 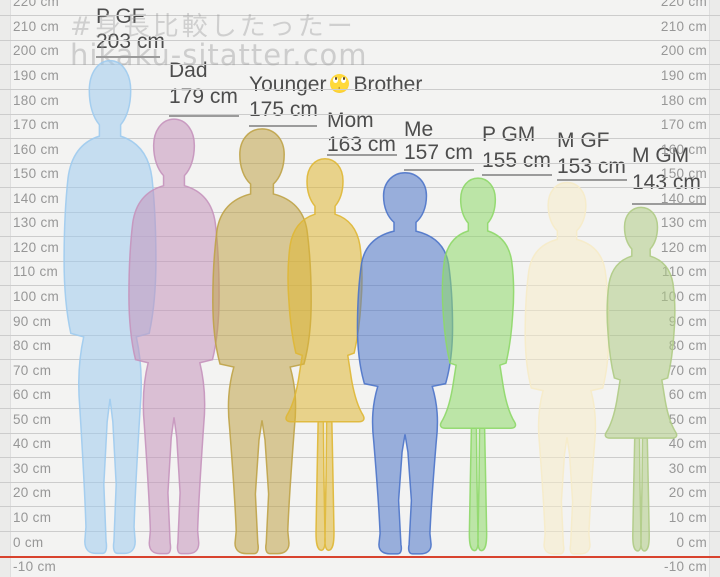 I want to click on person-height-value-younger-brother: 175 cm, so click(x=283, y=109).